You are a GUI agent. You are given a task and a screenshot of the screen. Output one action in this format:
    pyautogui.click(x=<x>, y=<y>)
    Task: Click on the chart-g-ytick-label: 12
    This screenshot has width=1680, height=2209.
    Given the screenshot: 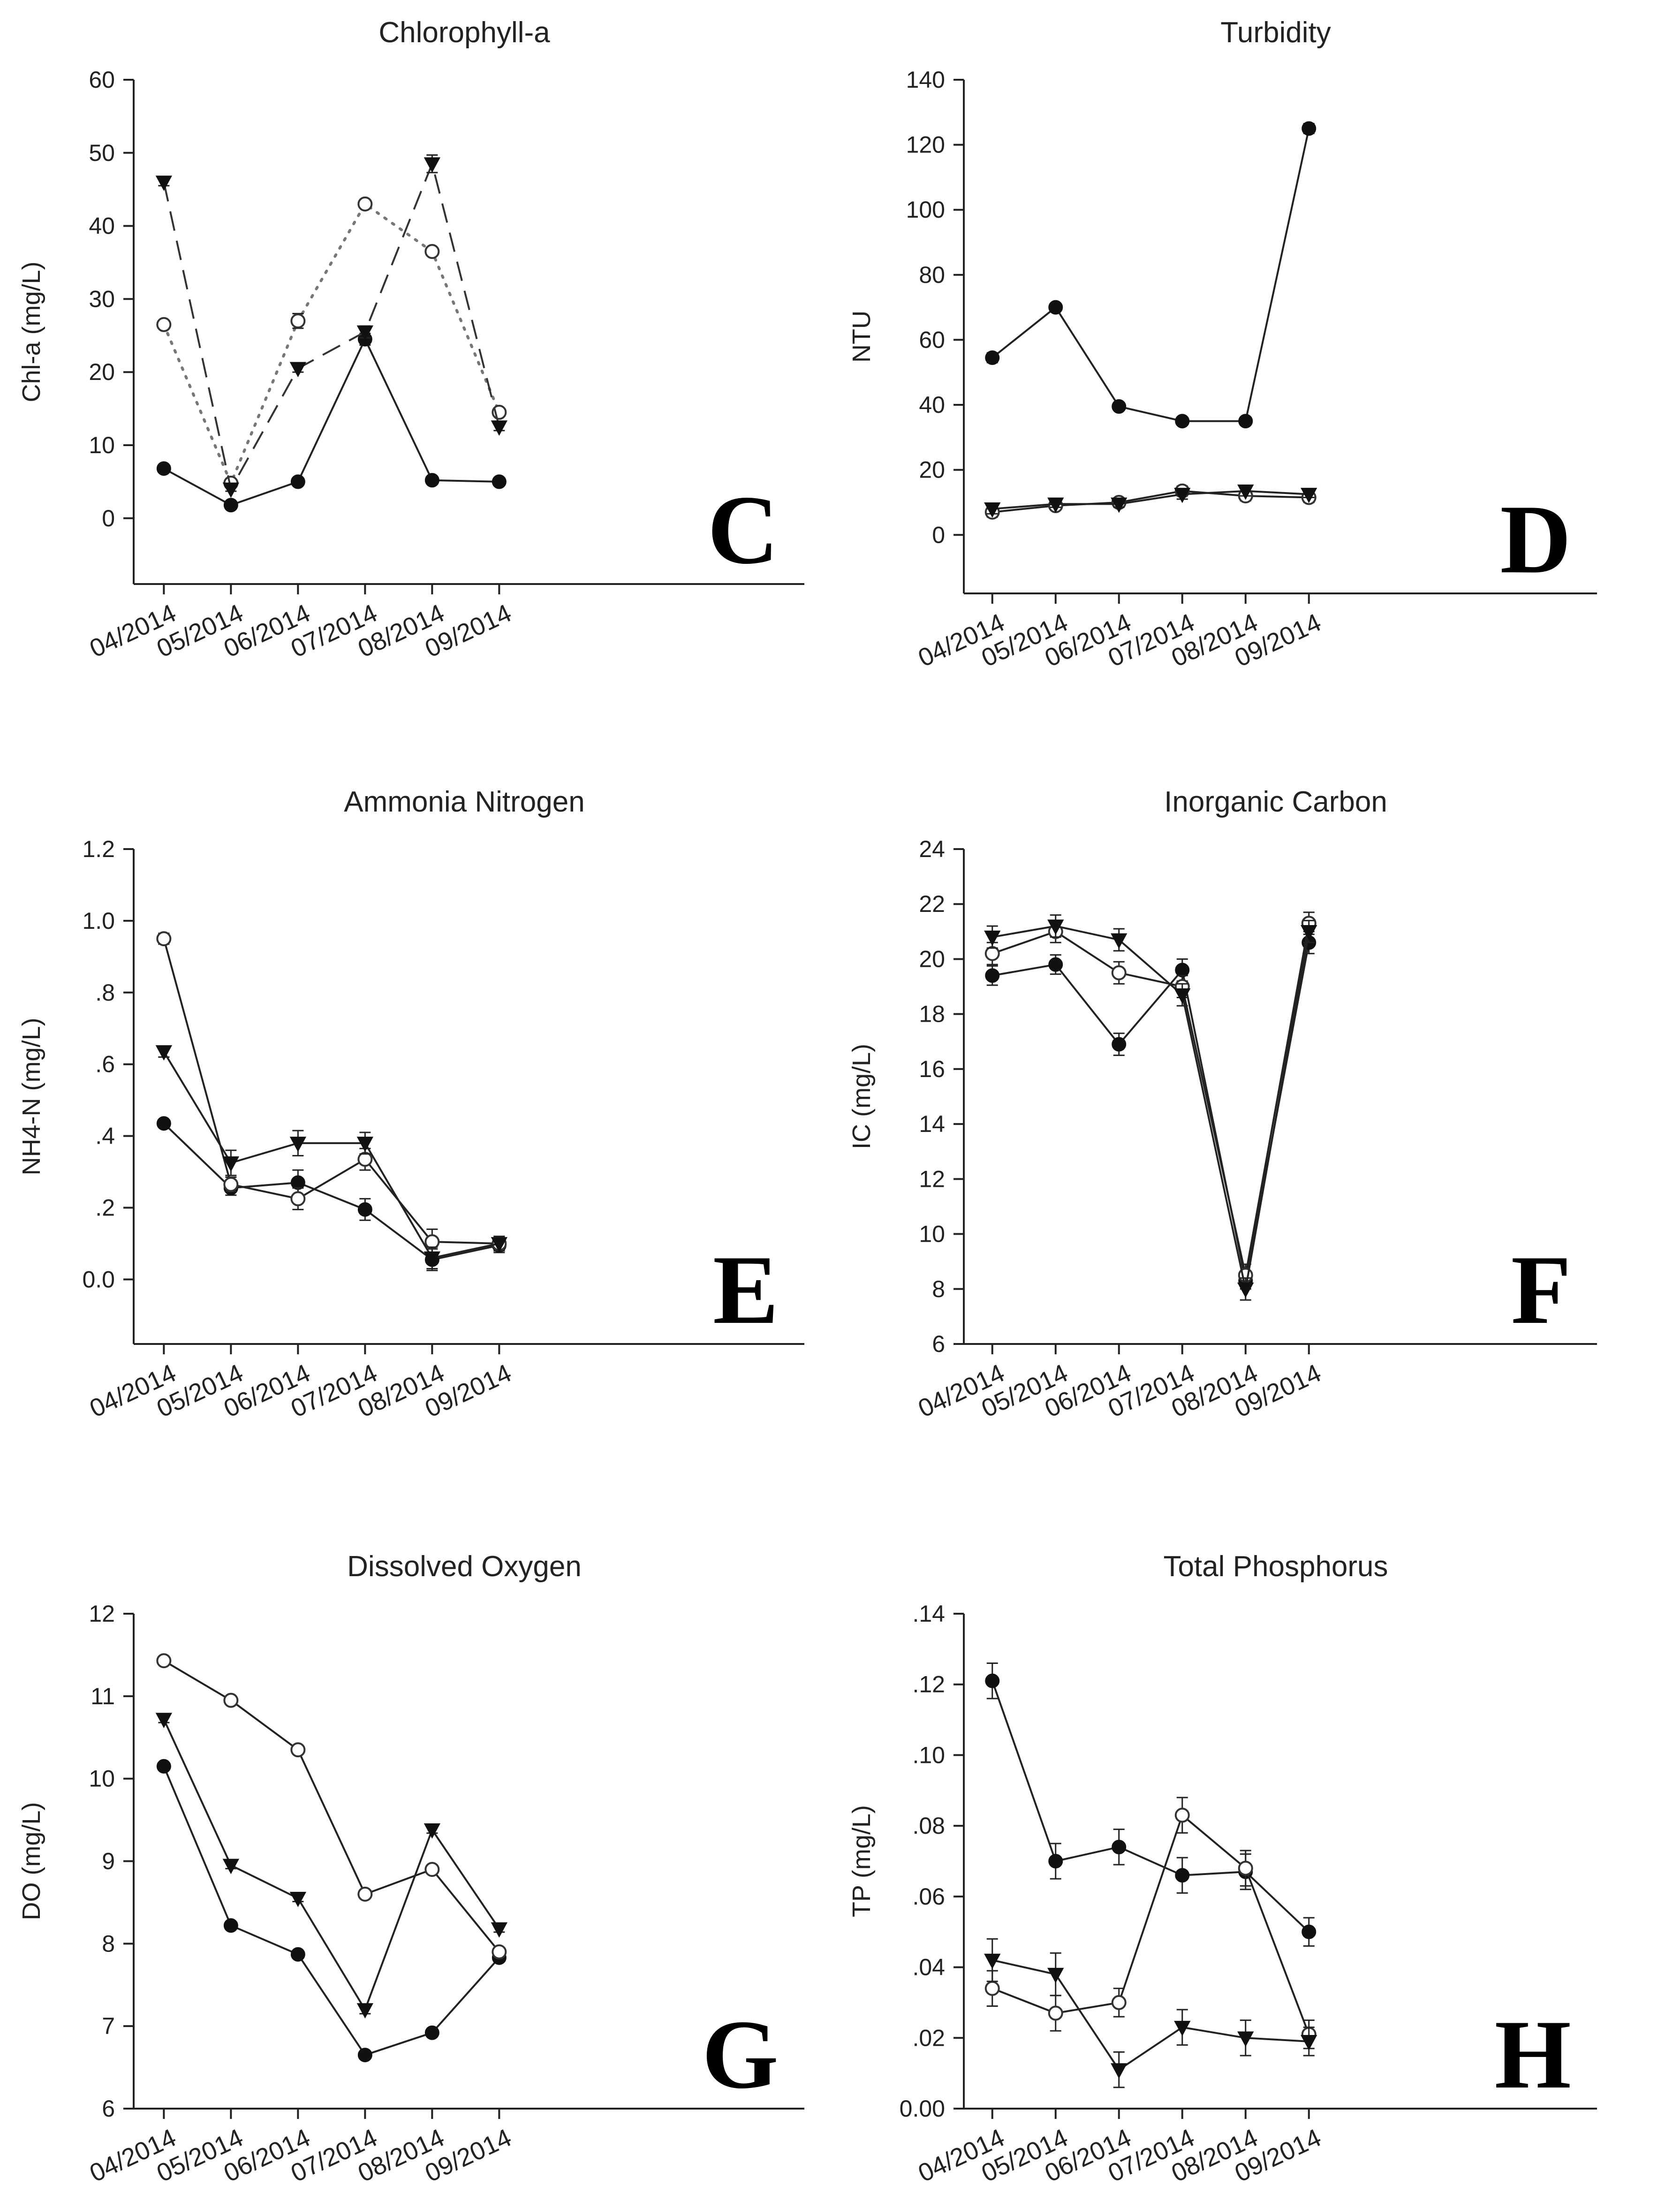 What is the action you would take?
    pyautogui.click(x=102, y=1614)
    